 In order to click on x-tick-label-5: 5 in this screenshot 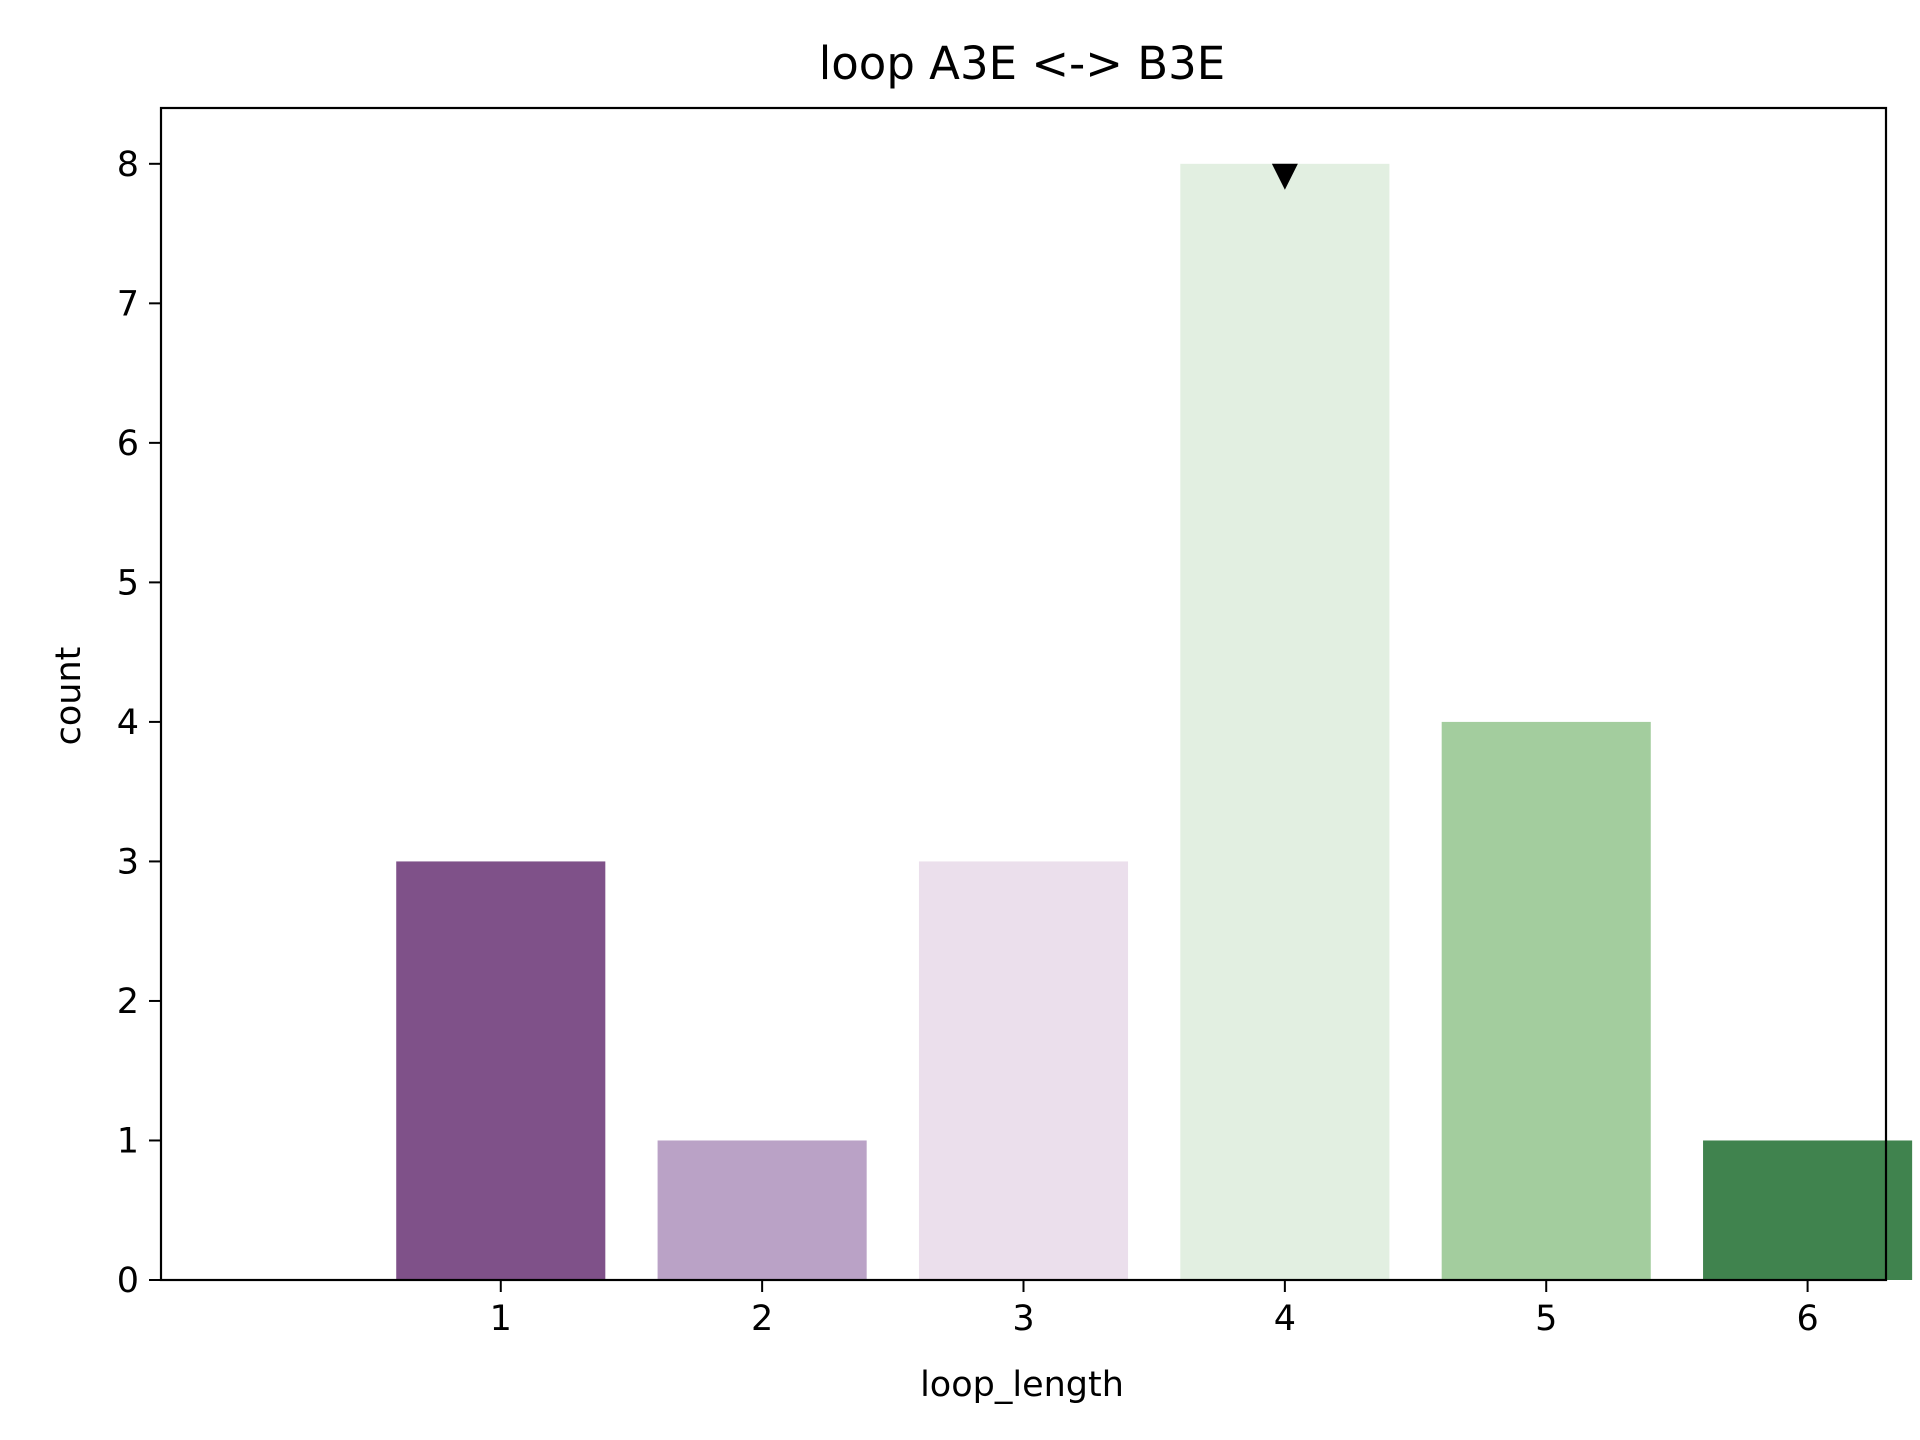, I will do `click(1546, 1319)`.